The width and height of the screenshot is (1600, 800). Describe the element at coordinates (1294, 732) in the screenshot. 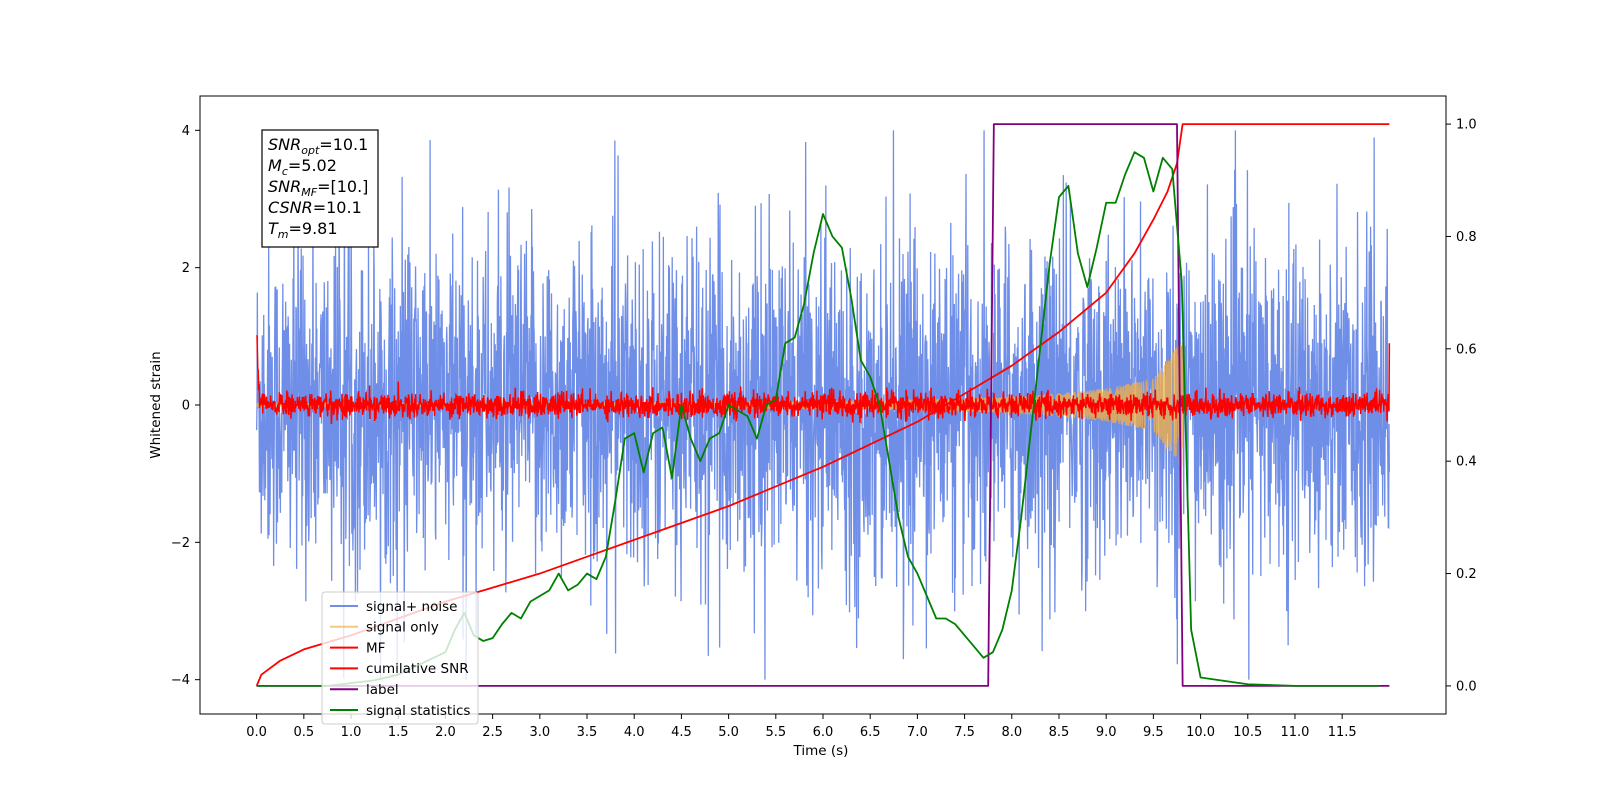

I see `x-tick-label: 11.0` at that location.